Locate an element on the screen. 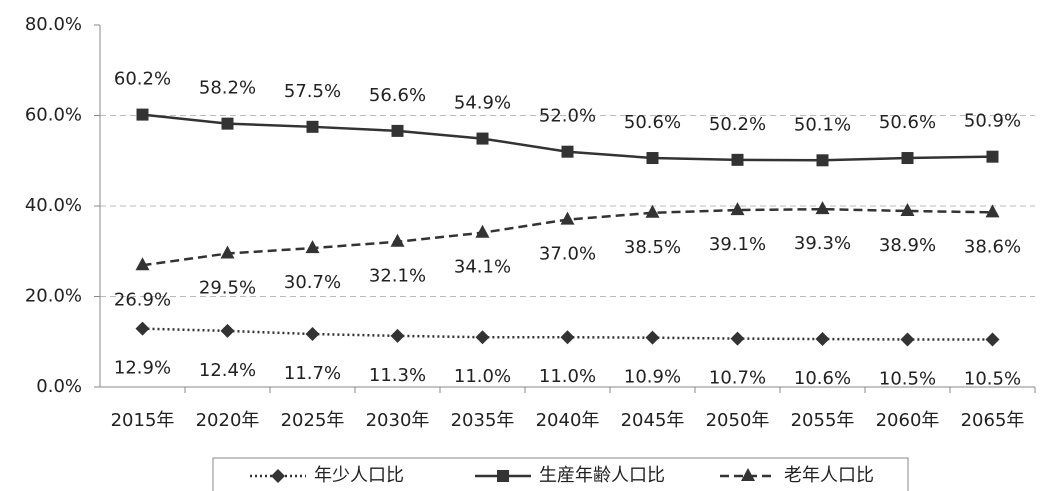 The height and width of the screenshot is (491, 1041). data-label: 50.1% is located at coordinates (822, 124).